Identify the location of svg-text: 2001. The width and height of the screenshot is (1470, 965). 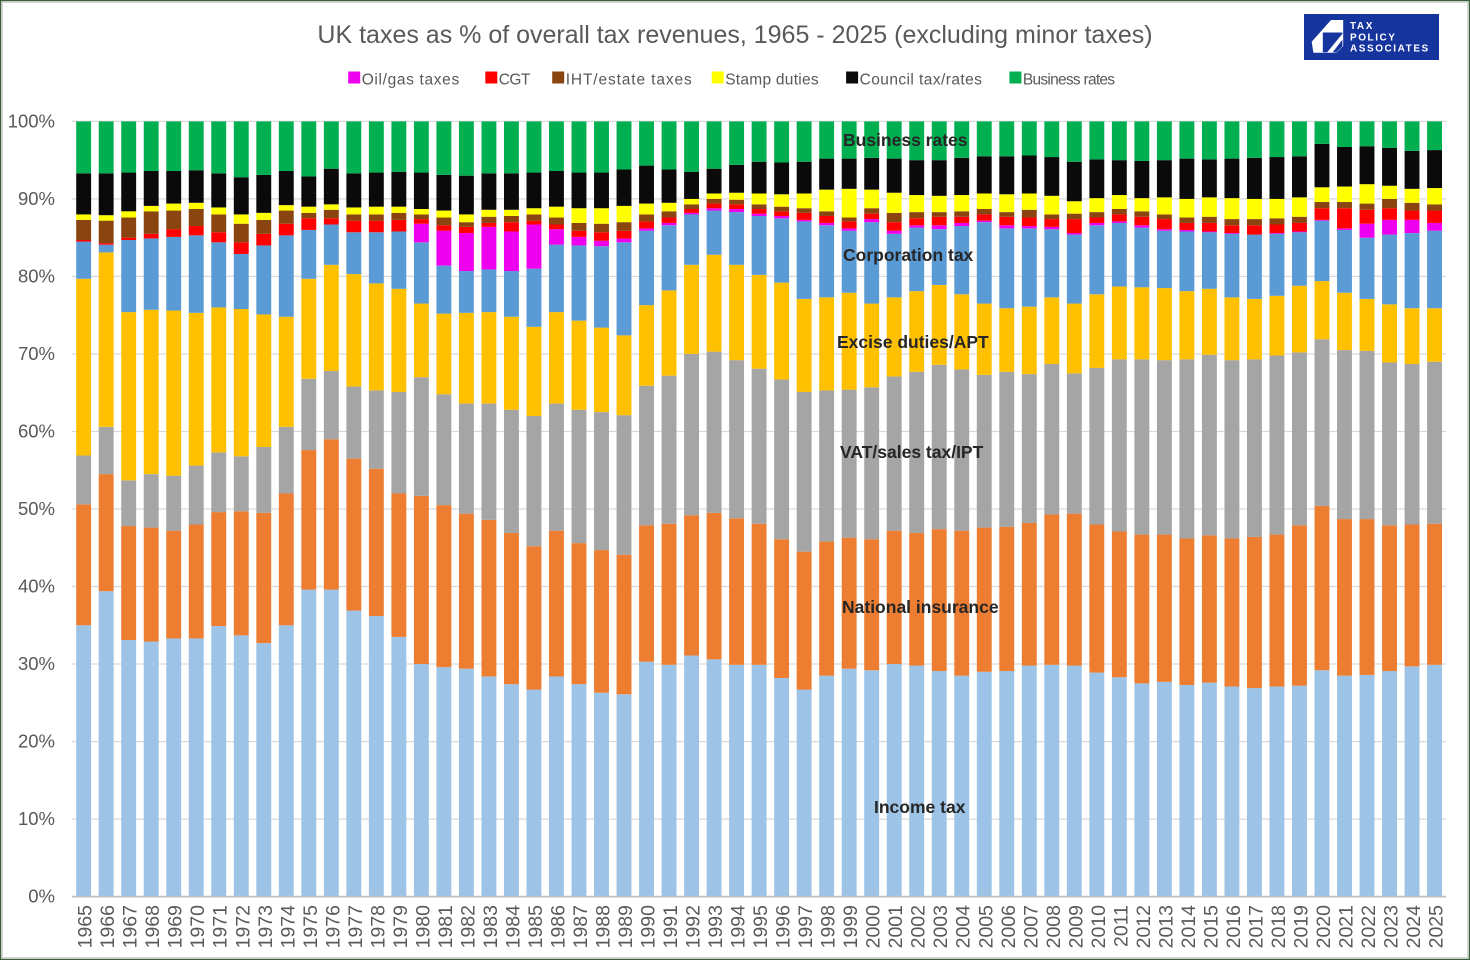
(896, 926).